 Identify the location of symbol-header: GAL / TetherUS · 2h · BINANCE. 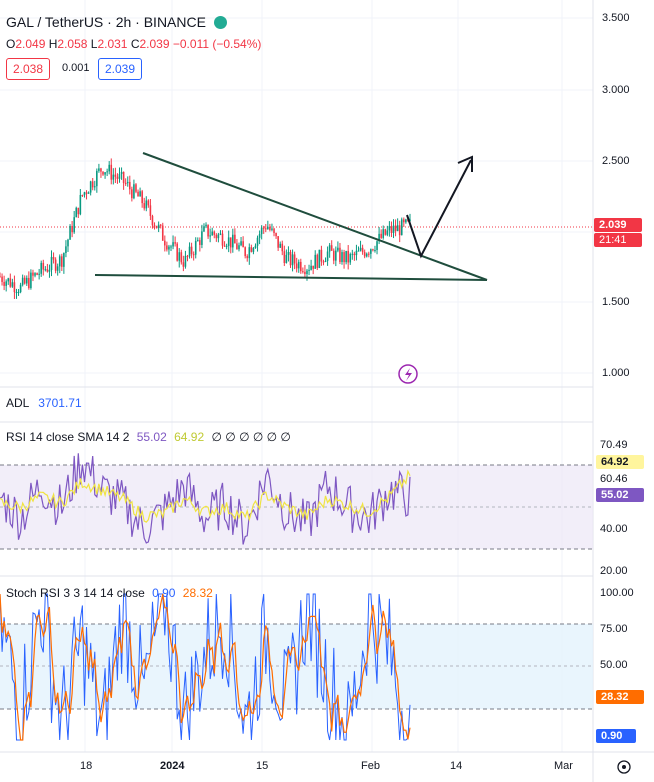
(116, 22).